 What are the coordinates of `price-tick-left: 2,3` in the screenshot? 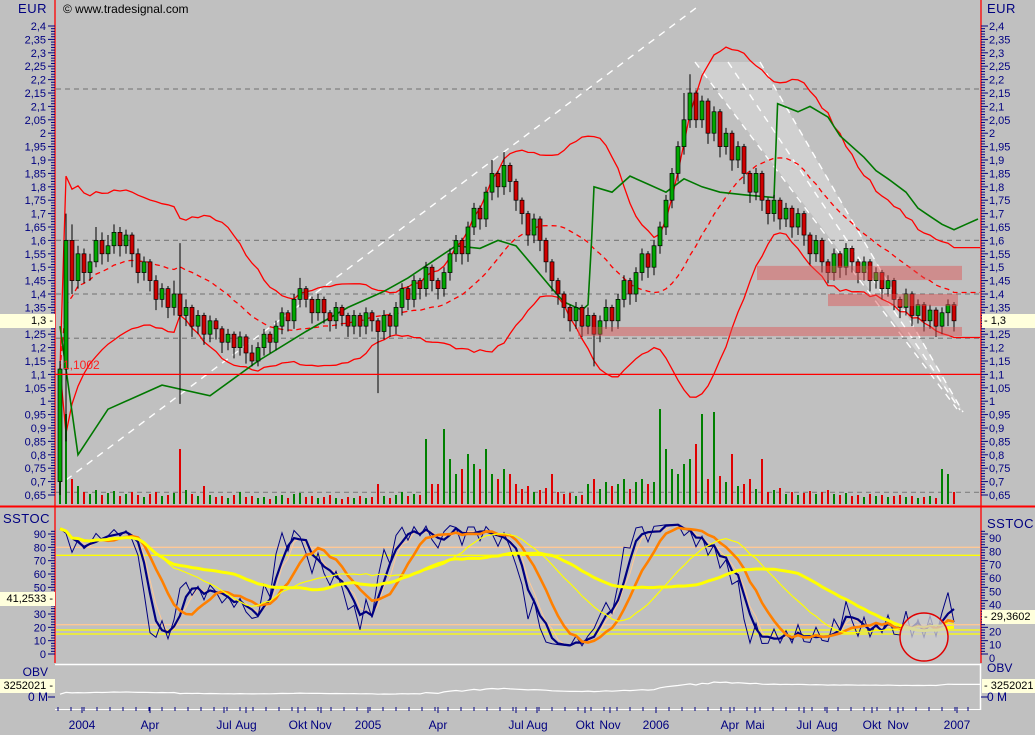 It's located at (38, 54).